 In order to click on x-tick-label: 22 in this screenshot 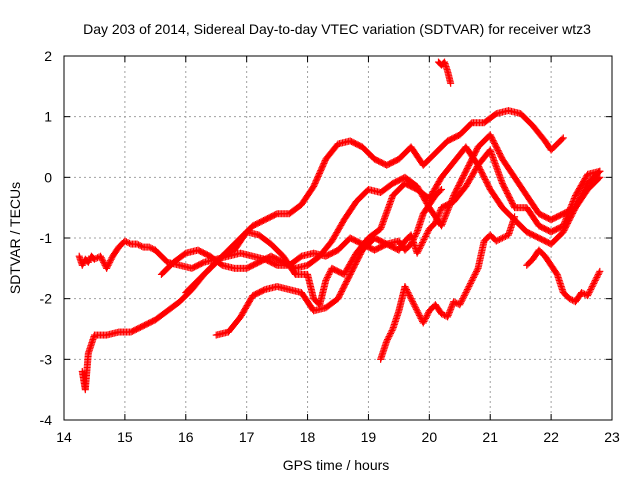, I will do `click(551, 437)`.